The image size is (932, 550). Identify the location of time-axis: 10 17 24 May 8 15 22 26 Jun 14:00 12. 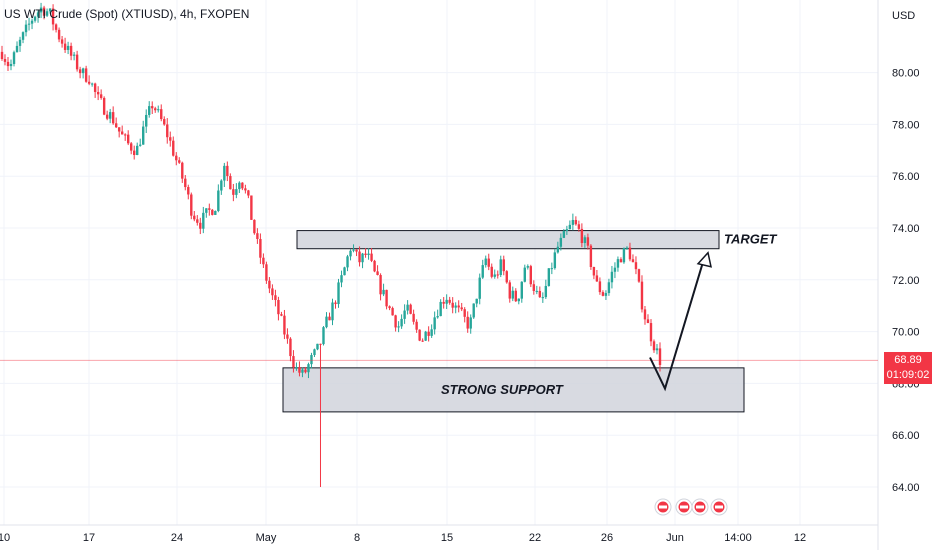
(403, 538).